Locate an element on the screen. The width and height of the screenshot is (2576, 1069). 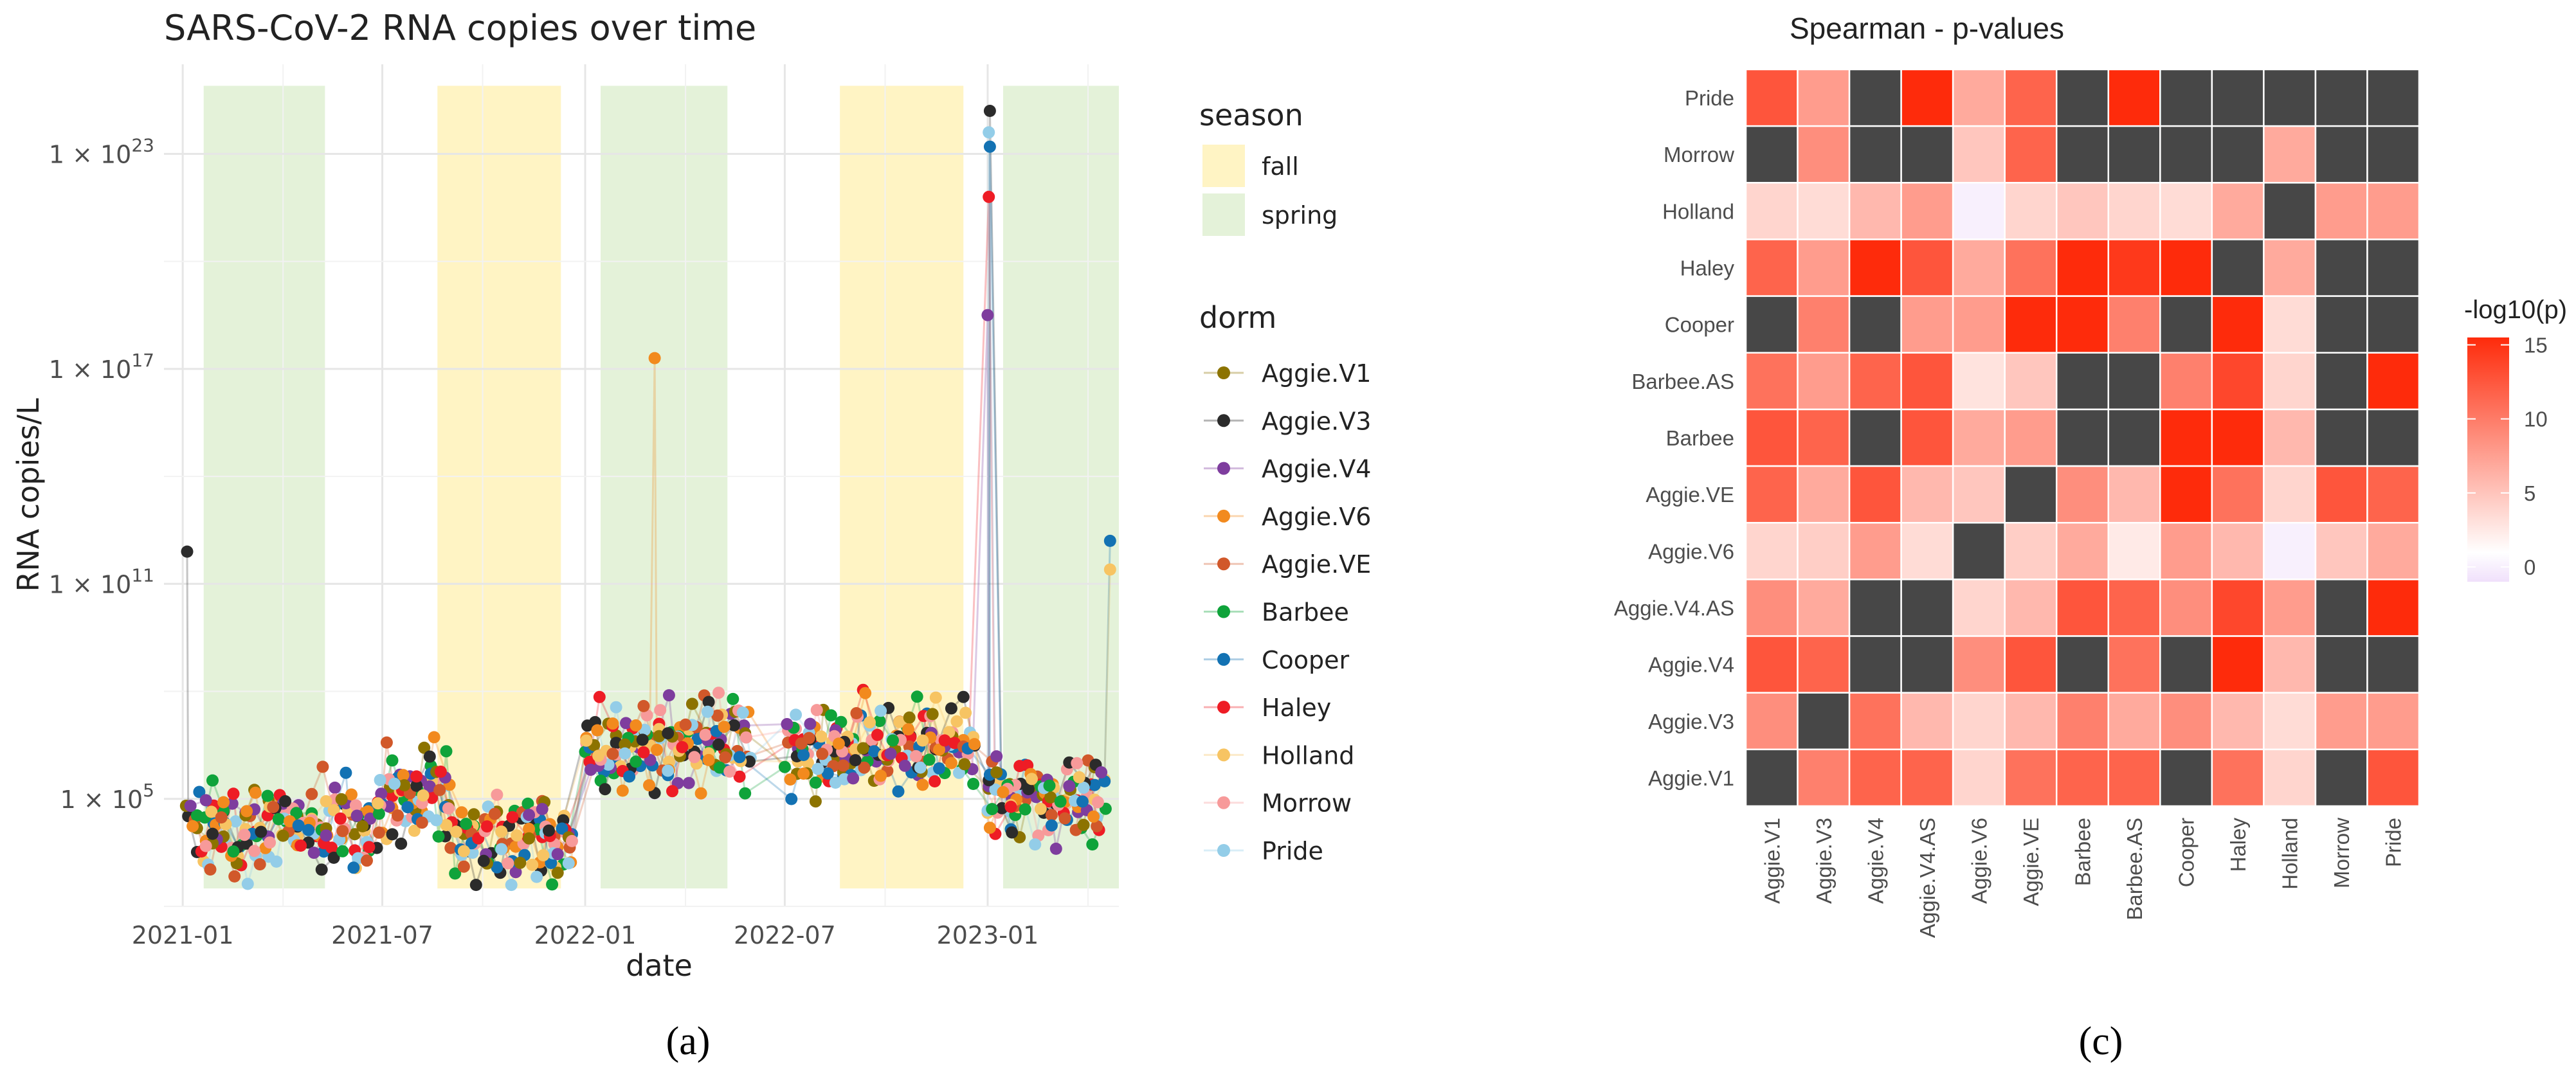
dorm-key-label: Aggie.V6 is located at coordinates (1316, 517).